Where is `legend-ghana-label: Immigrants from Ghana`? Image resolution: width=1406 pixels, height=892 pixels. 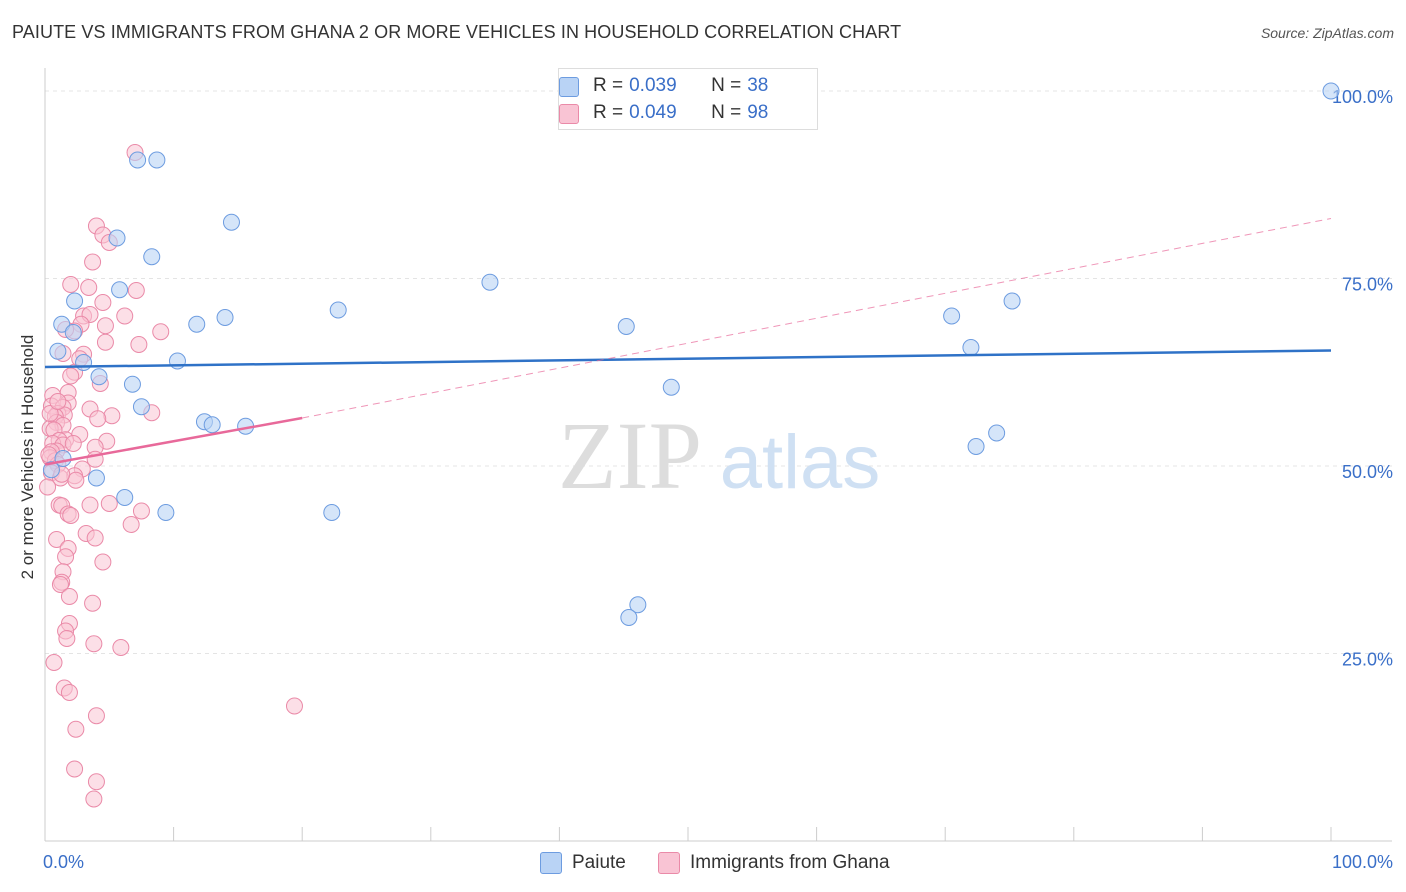
legend-ghana-label: Immigrants from Ghana is located at coordinates (790, 862).